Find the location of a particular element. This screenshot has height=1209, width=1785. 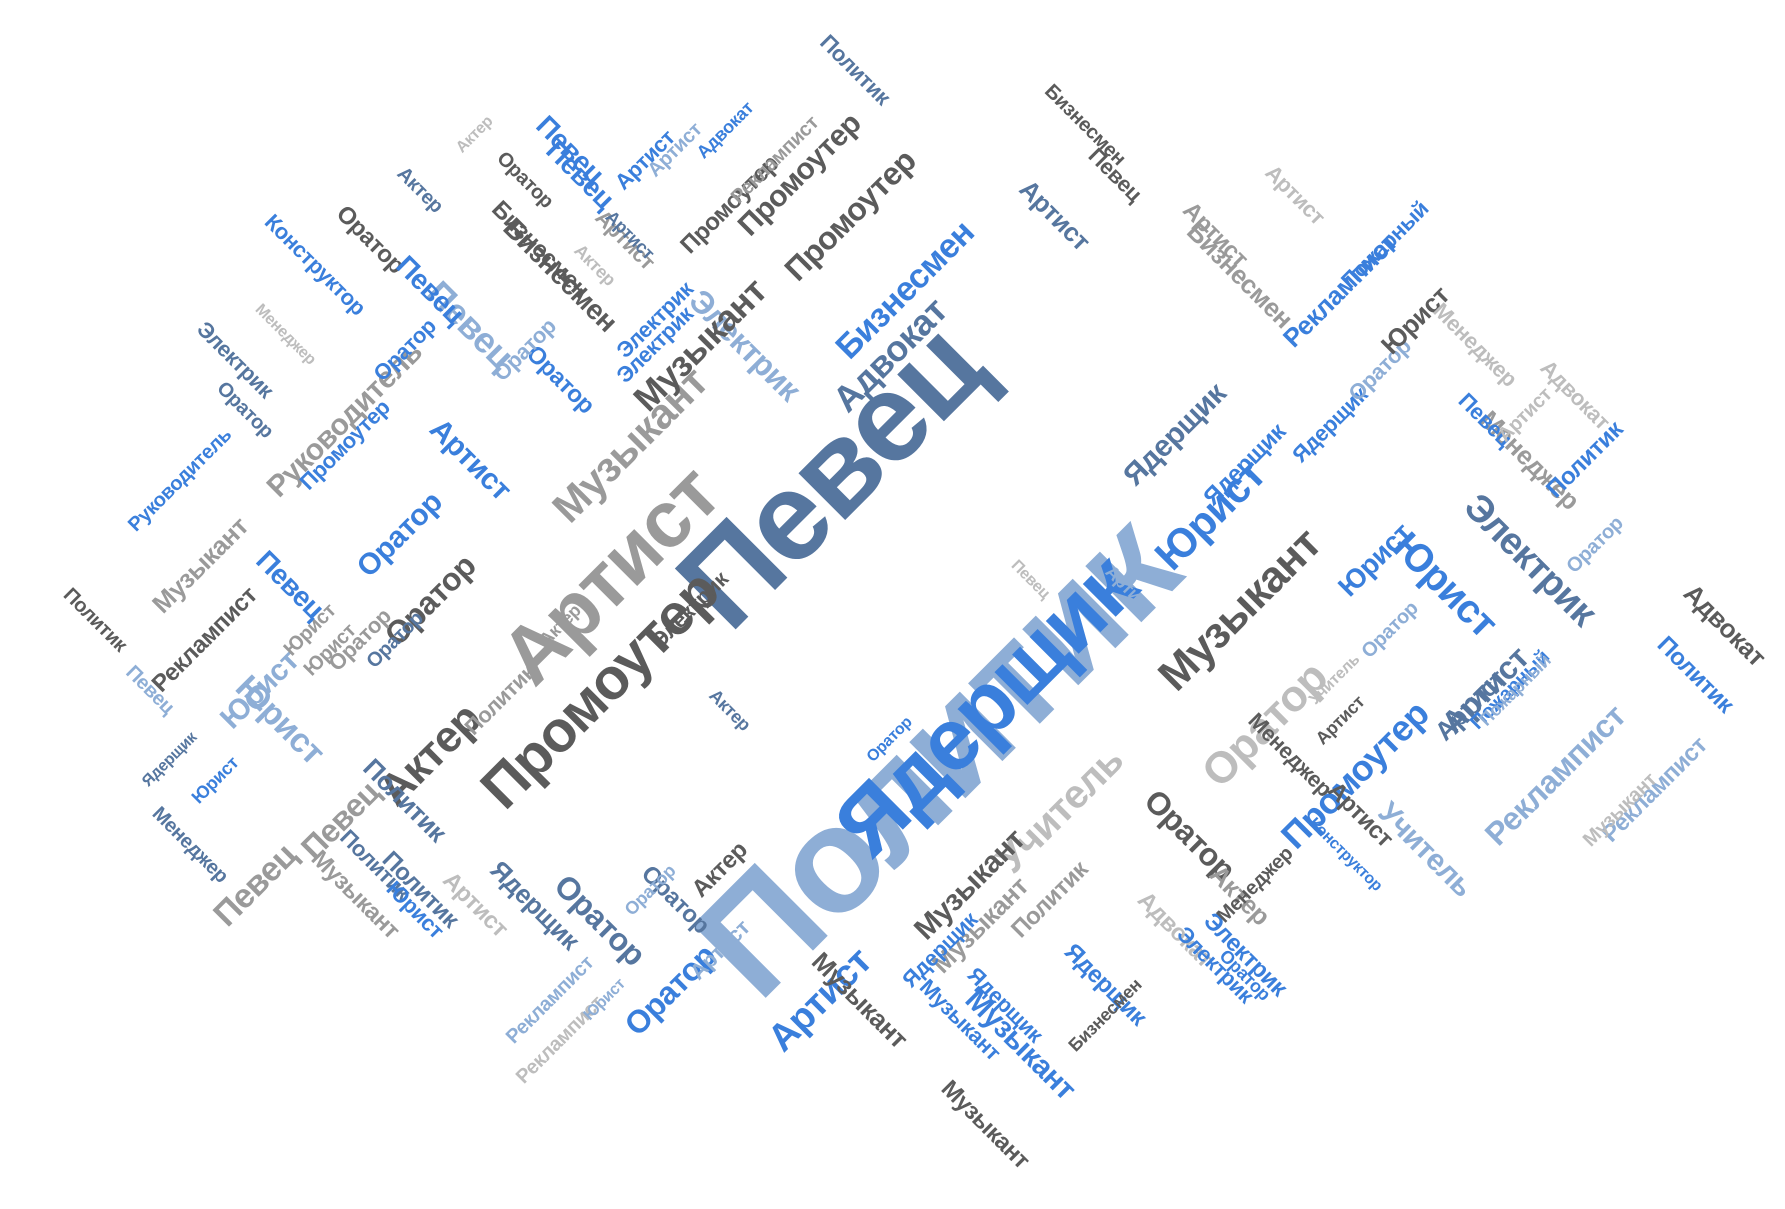

cloud-word: Юрист is located at coordinates (215, 780).